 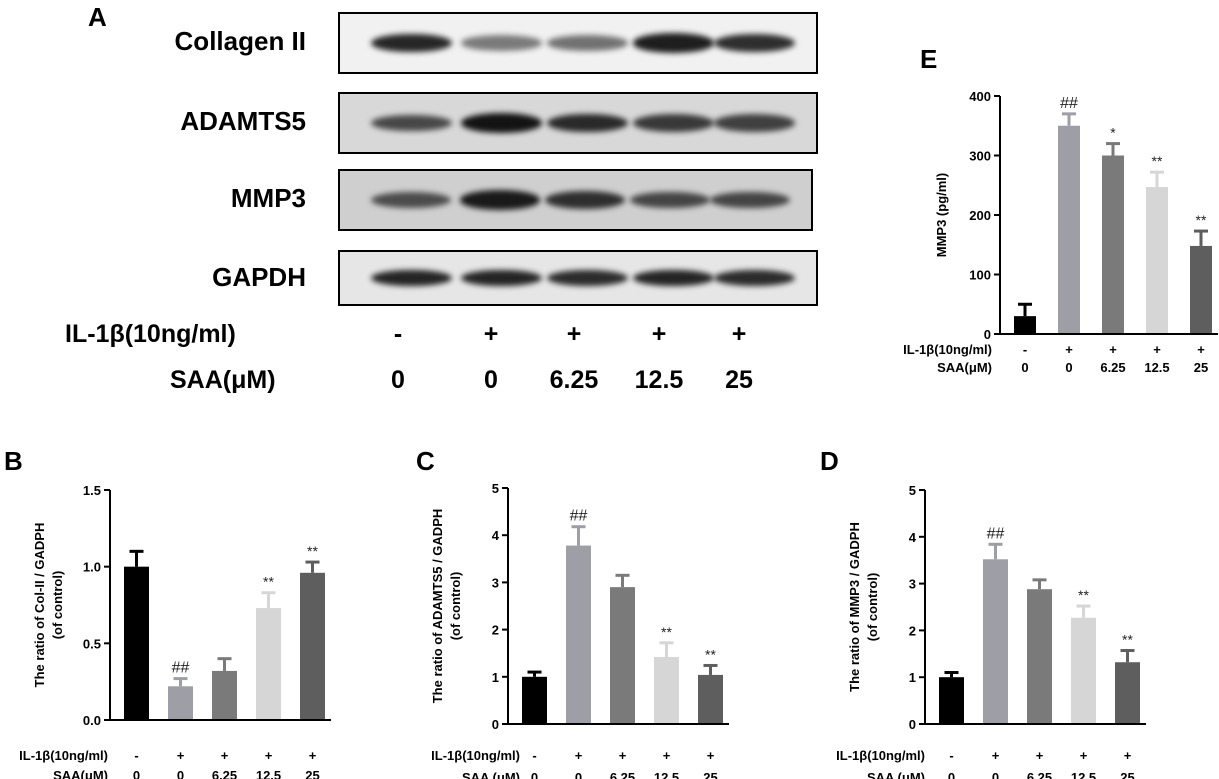 I want to click on y-axis-title: The ratio of ADAMTS5 / GADPH, so click(x=437, y=606).